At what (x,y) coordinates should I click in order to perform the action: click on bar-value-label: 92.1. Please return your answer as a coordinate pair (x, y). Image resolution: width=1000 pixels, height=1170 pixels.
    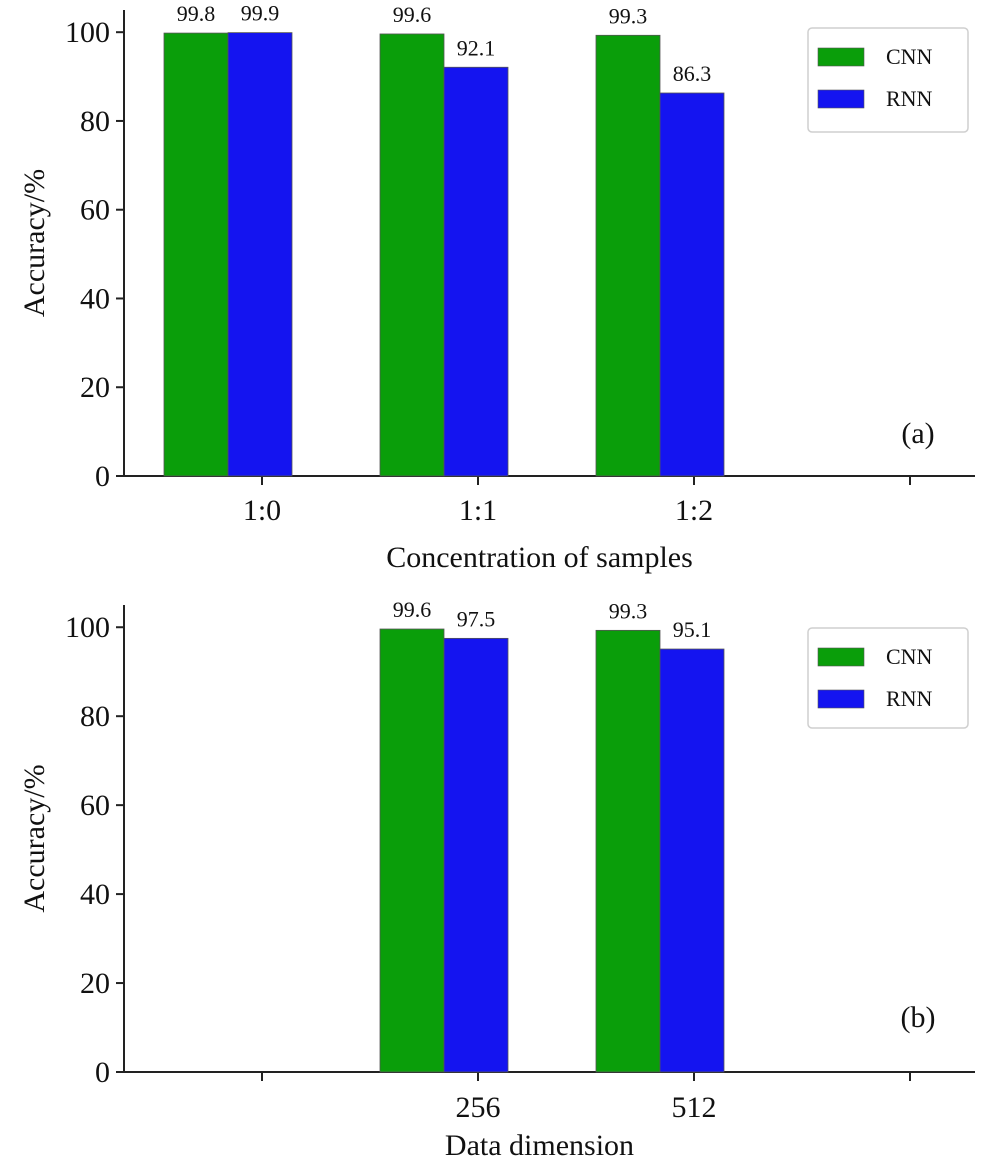
    Looking at the image, I should click on (476, 47).